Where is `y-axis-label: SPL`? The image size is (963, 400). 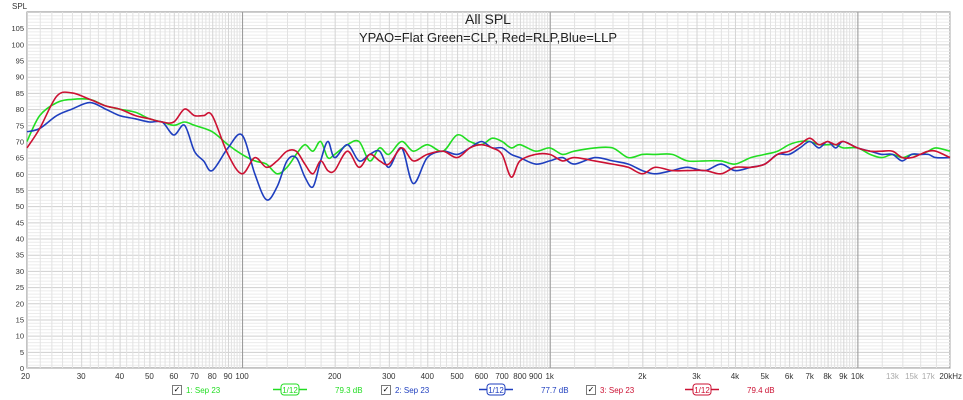
y-axis-label: SPL is located at coordinates (20, 6).